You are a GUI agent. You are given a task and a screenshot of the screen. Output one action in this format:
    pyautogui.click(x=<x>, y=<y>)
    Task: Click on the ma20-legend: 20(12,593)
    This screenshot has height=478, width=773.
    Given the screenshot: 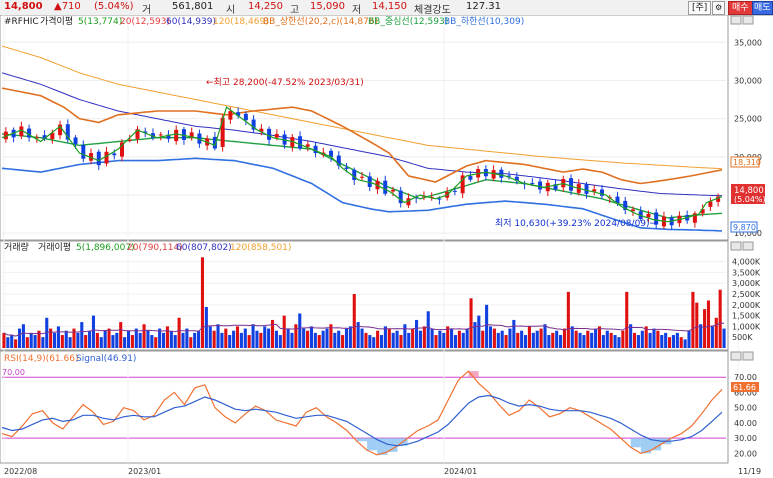 What is the action you would take?
    pyautogui.click(x=145, y=22)
    